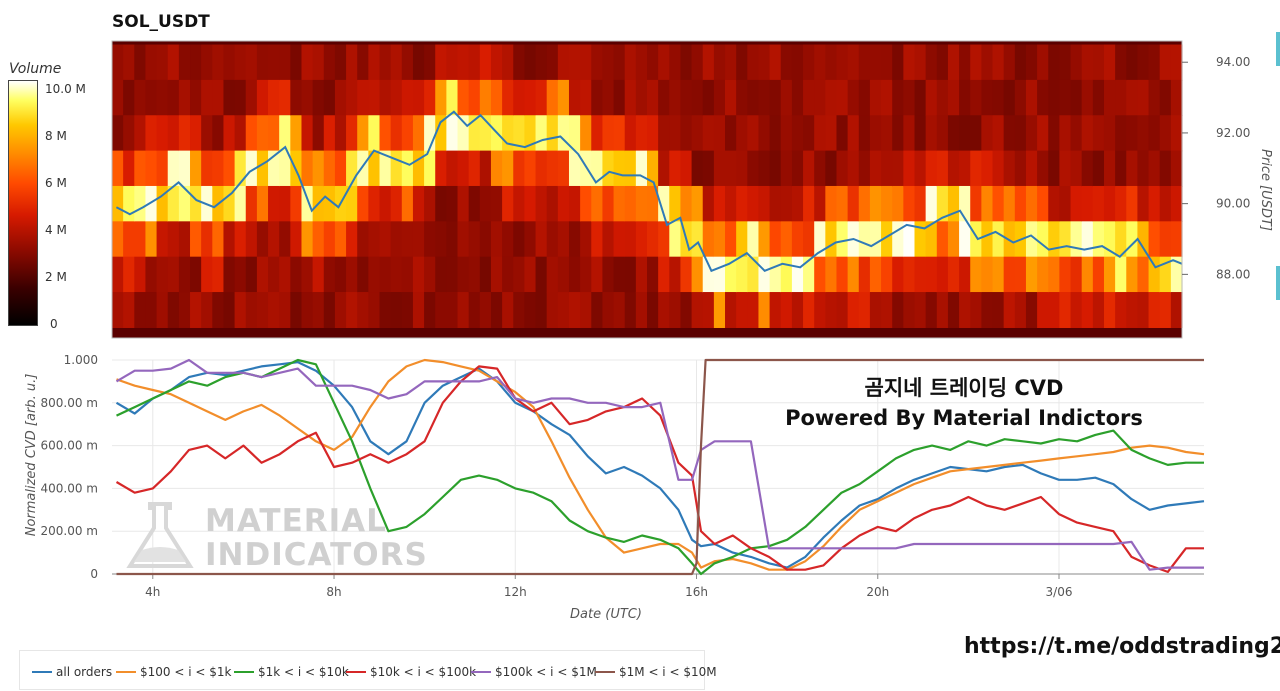 This screenshot has height=691, width=1280. Describe the element at coordinates (1233, 133) in the screenshot. I see `price-tick-label: 92.00` at that location.